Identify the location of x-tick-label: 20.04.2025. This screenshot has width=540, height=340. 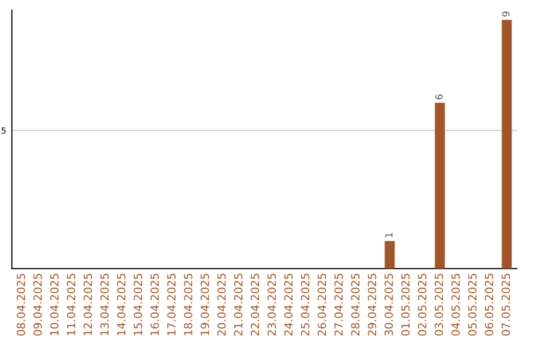
(221, 305).